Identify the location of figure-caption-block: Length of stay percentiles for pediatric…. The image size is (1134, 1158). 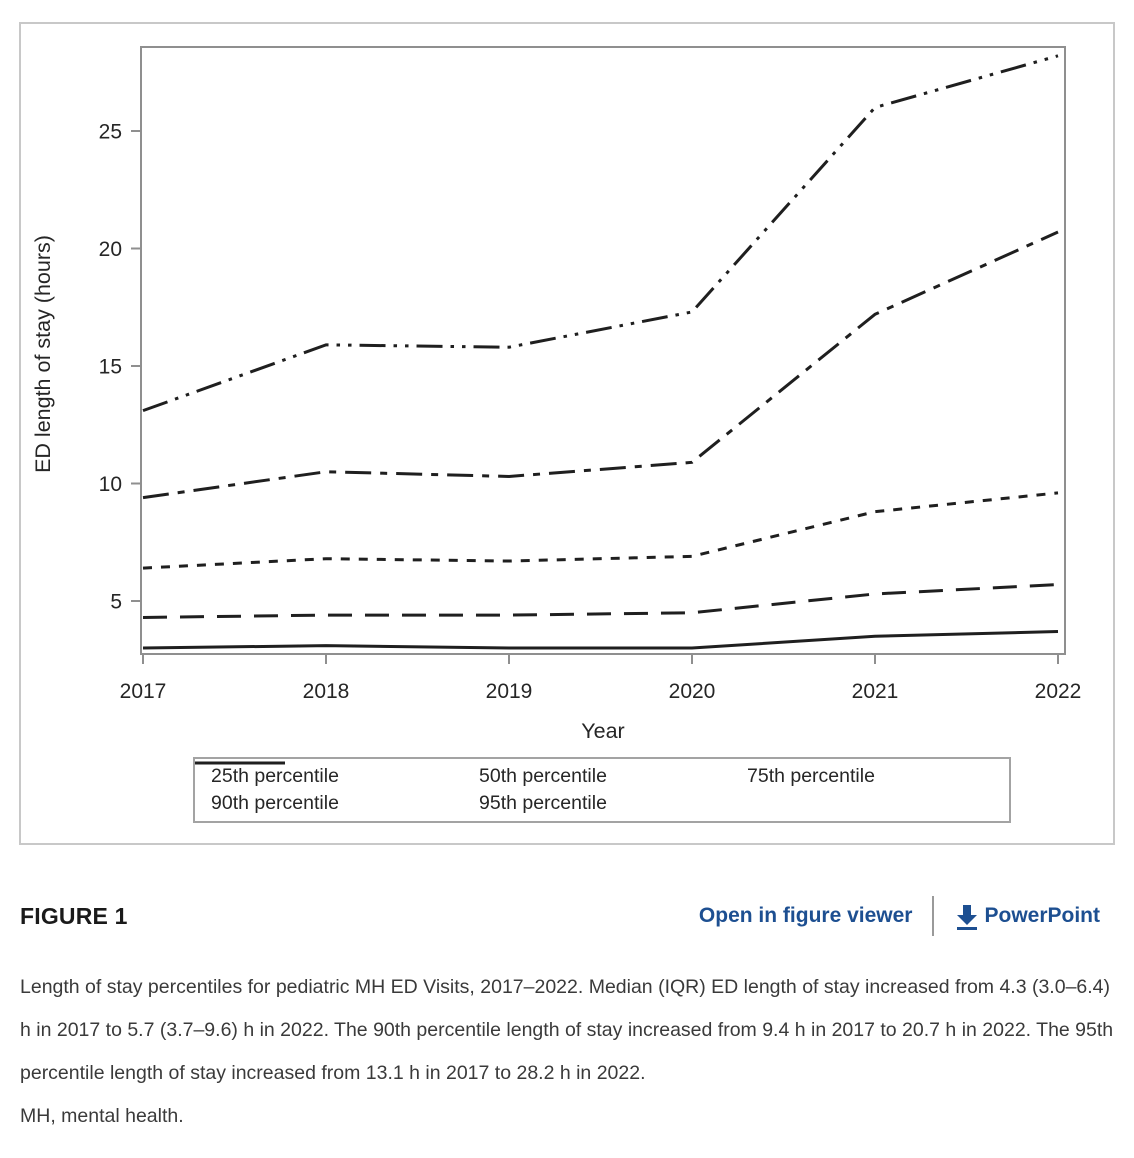
(569, 1052).